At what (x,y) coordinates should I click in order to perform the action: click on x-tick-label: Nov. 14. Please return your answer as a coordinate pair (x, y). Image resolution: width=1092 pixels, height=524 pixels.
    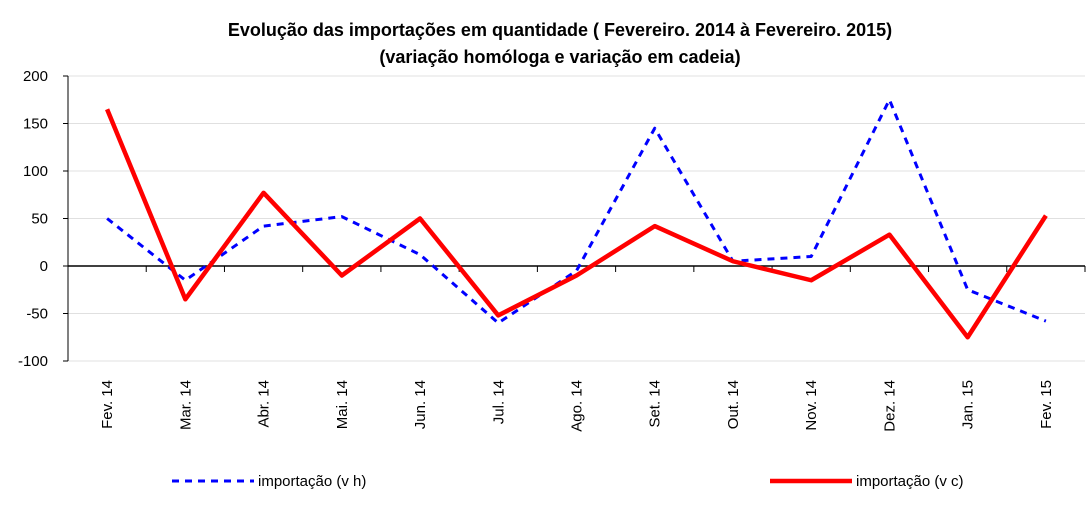
    Looking at the image, I should click on (811, 405).